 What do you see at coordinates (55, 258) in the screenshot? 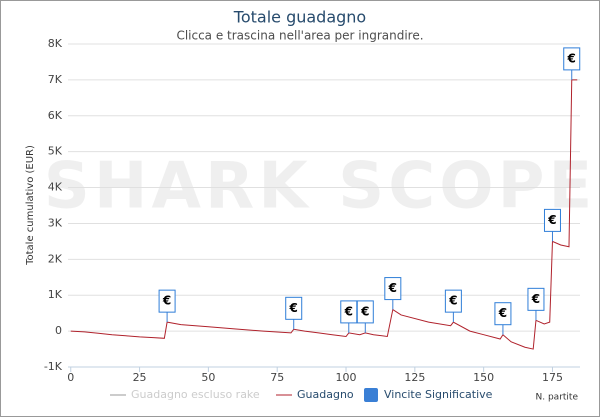
I see `y-tick-label: 2K` at bounding box center [55, 258].